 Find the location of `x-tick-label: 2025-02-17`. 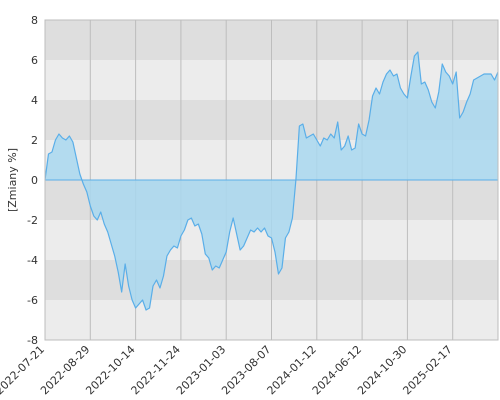

x-tick-label: 2025-02-17 is located at coordinates (427, 370).